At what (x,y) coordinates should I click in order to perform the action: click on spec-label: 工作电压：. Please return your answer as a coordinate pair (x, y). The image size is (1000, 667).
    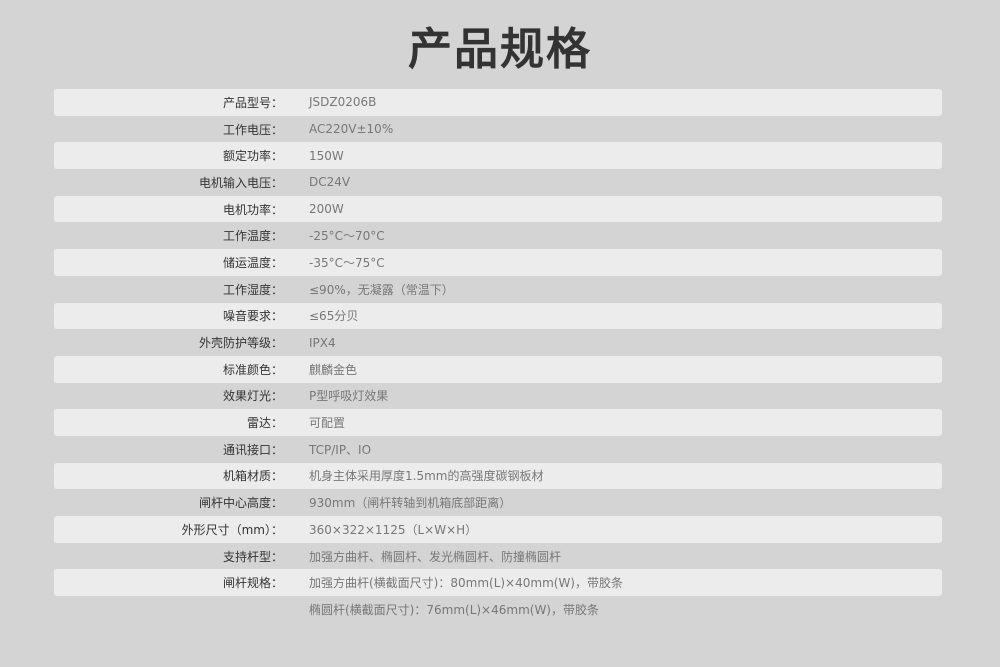
    Looking at the image, I should click on (252, 129).